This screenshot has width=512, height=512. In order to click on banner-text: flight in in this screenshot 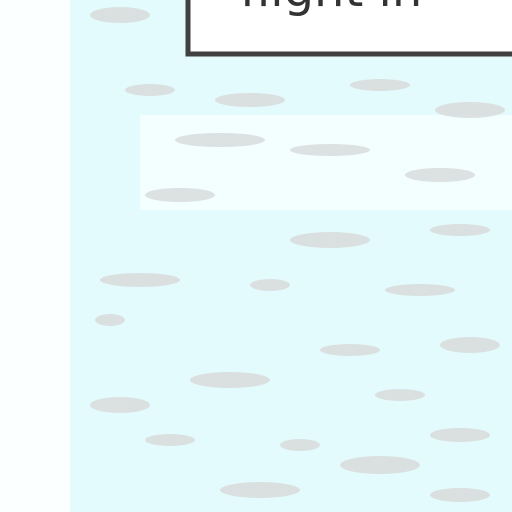, I will do `click(331, 9)`.